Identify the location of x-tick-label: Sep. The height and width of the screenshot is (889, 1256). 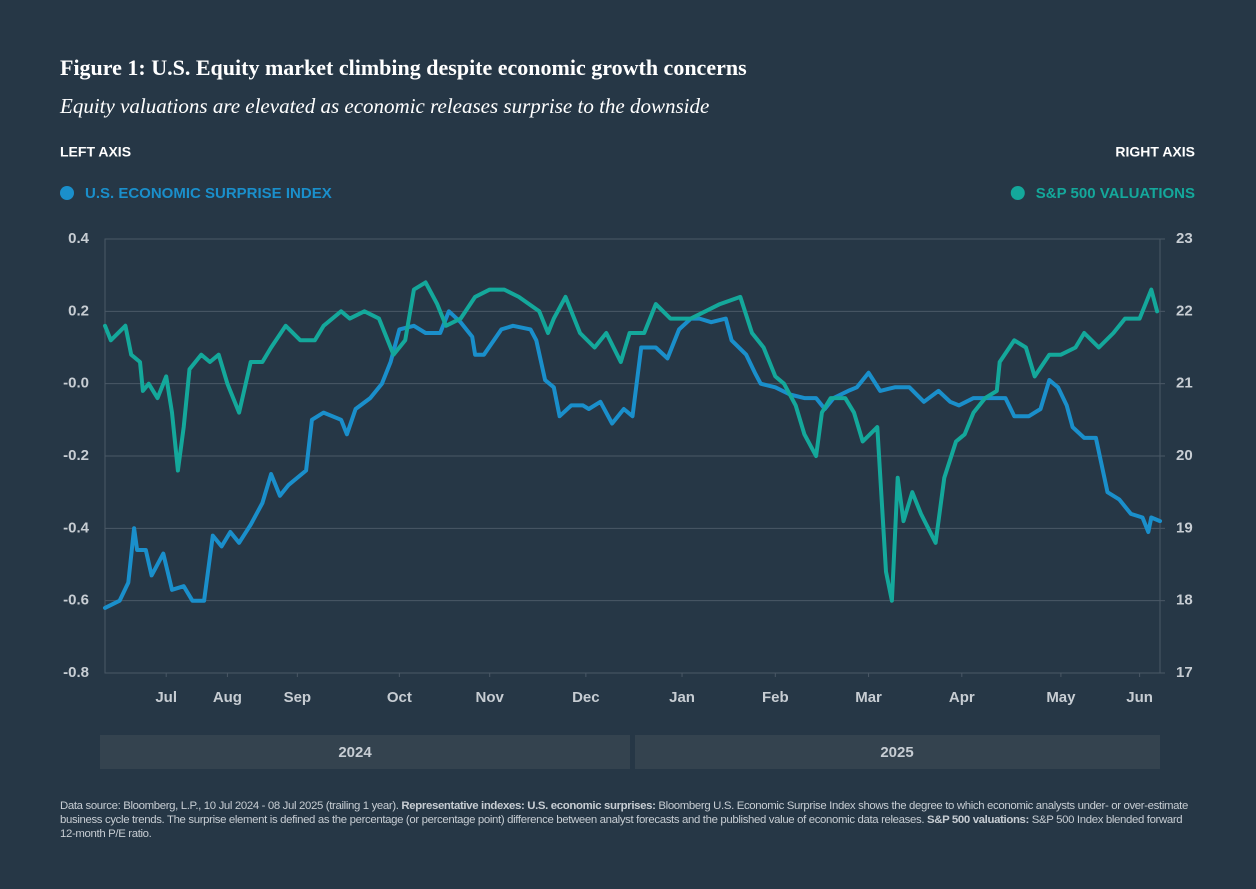
(298, 697).